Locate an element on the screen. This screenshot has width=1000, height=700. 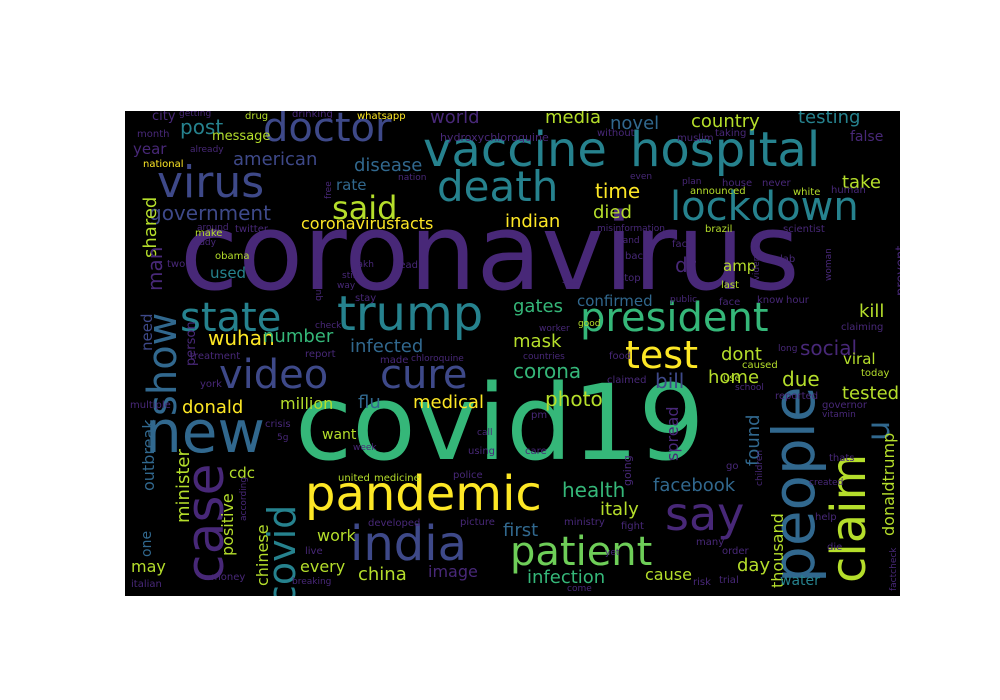
word-fact: fact is located at coordinates (682, 244).